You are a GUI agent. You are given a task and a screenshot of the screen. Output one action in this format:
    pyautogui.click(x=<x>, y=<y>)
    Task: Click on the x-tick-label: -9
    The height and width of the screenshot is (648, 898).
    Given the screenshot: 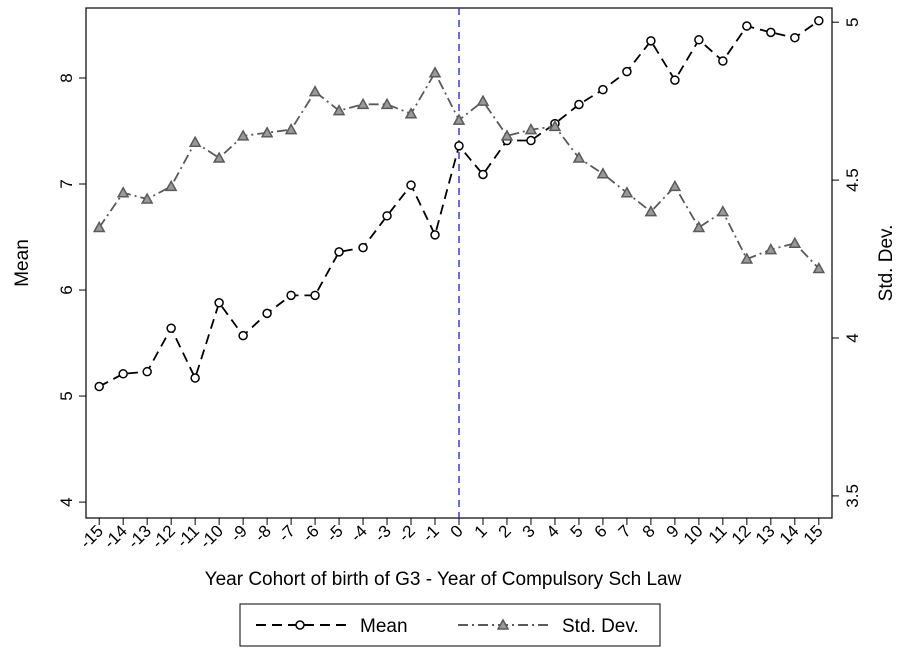 What is the action you would take?
    pyautogui.click(x=239, y=533)
    